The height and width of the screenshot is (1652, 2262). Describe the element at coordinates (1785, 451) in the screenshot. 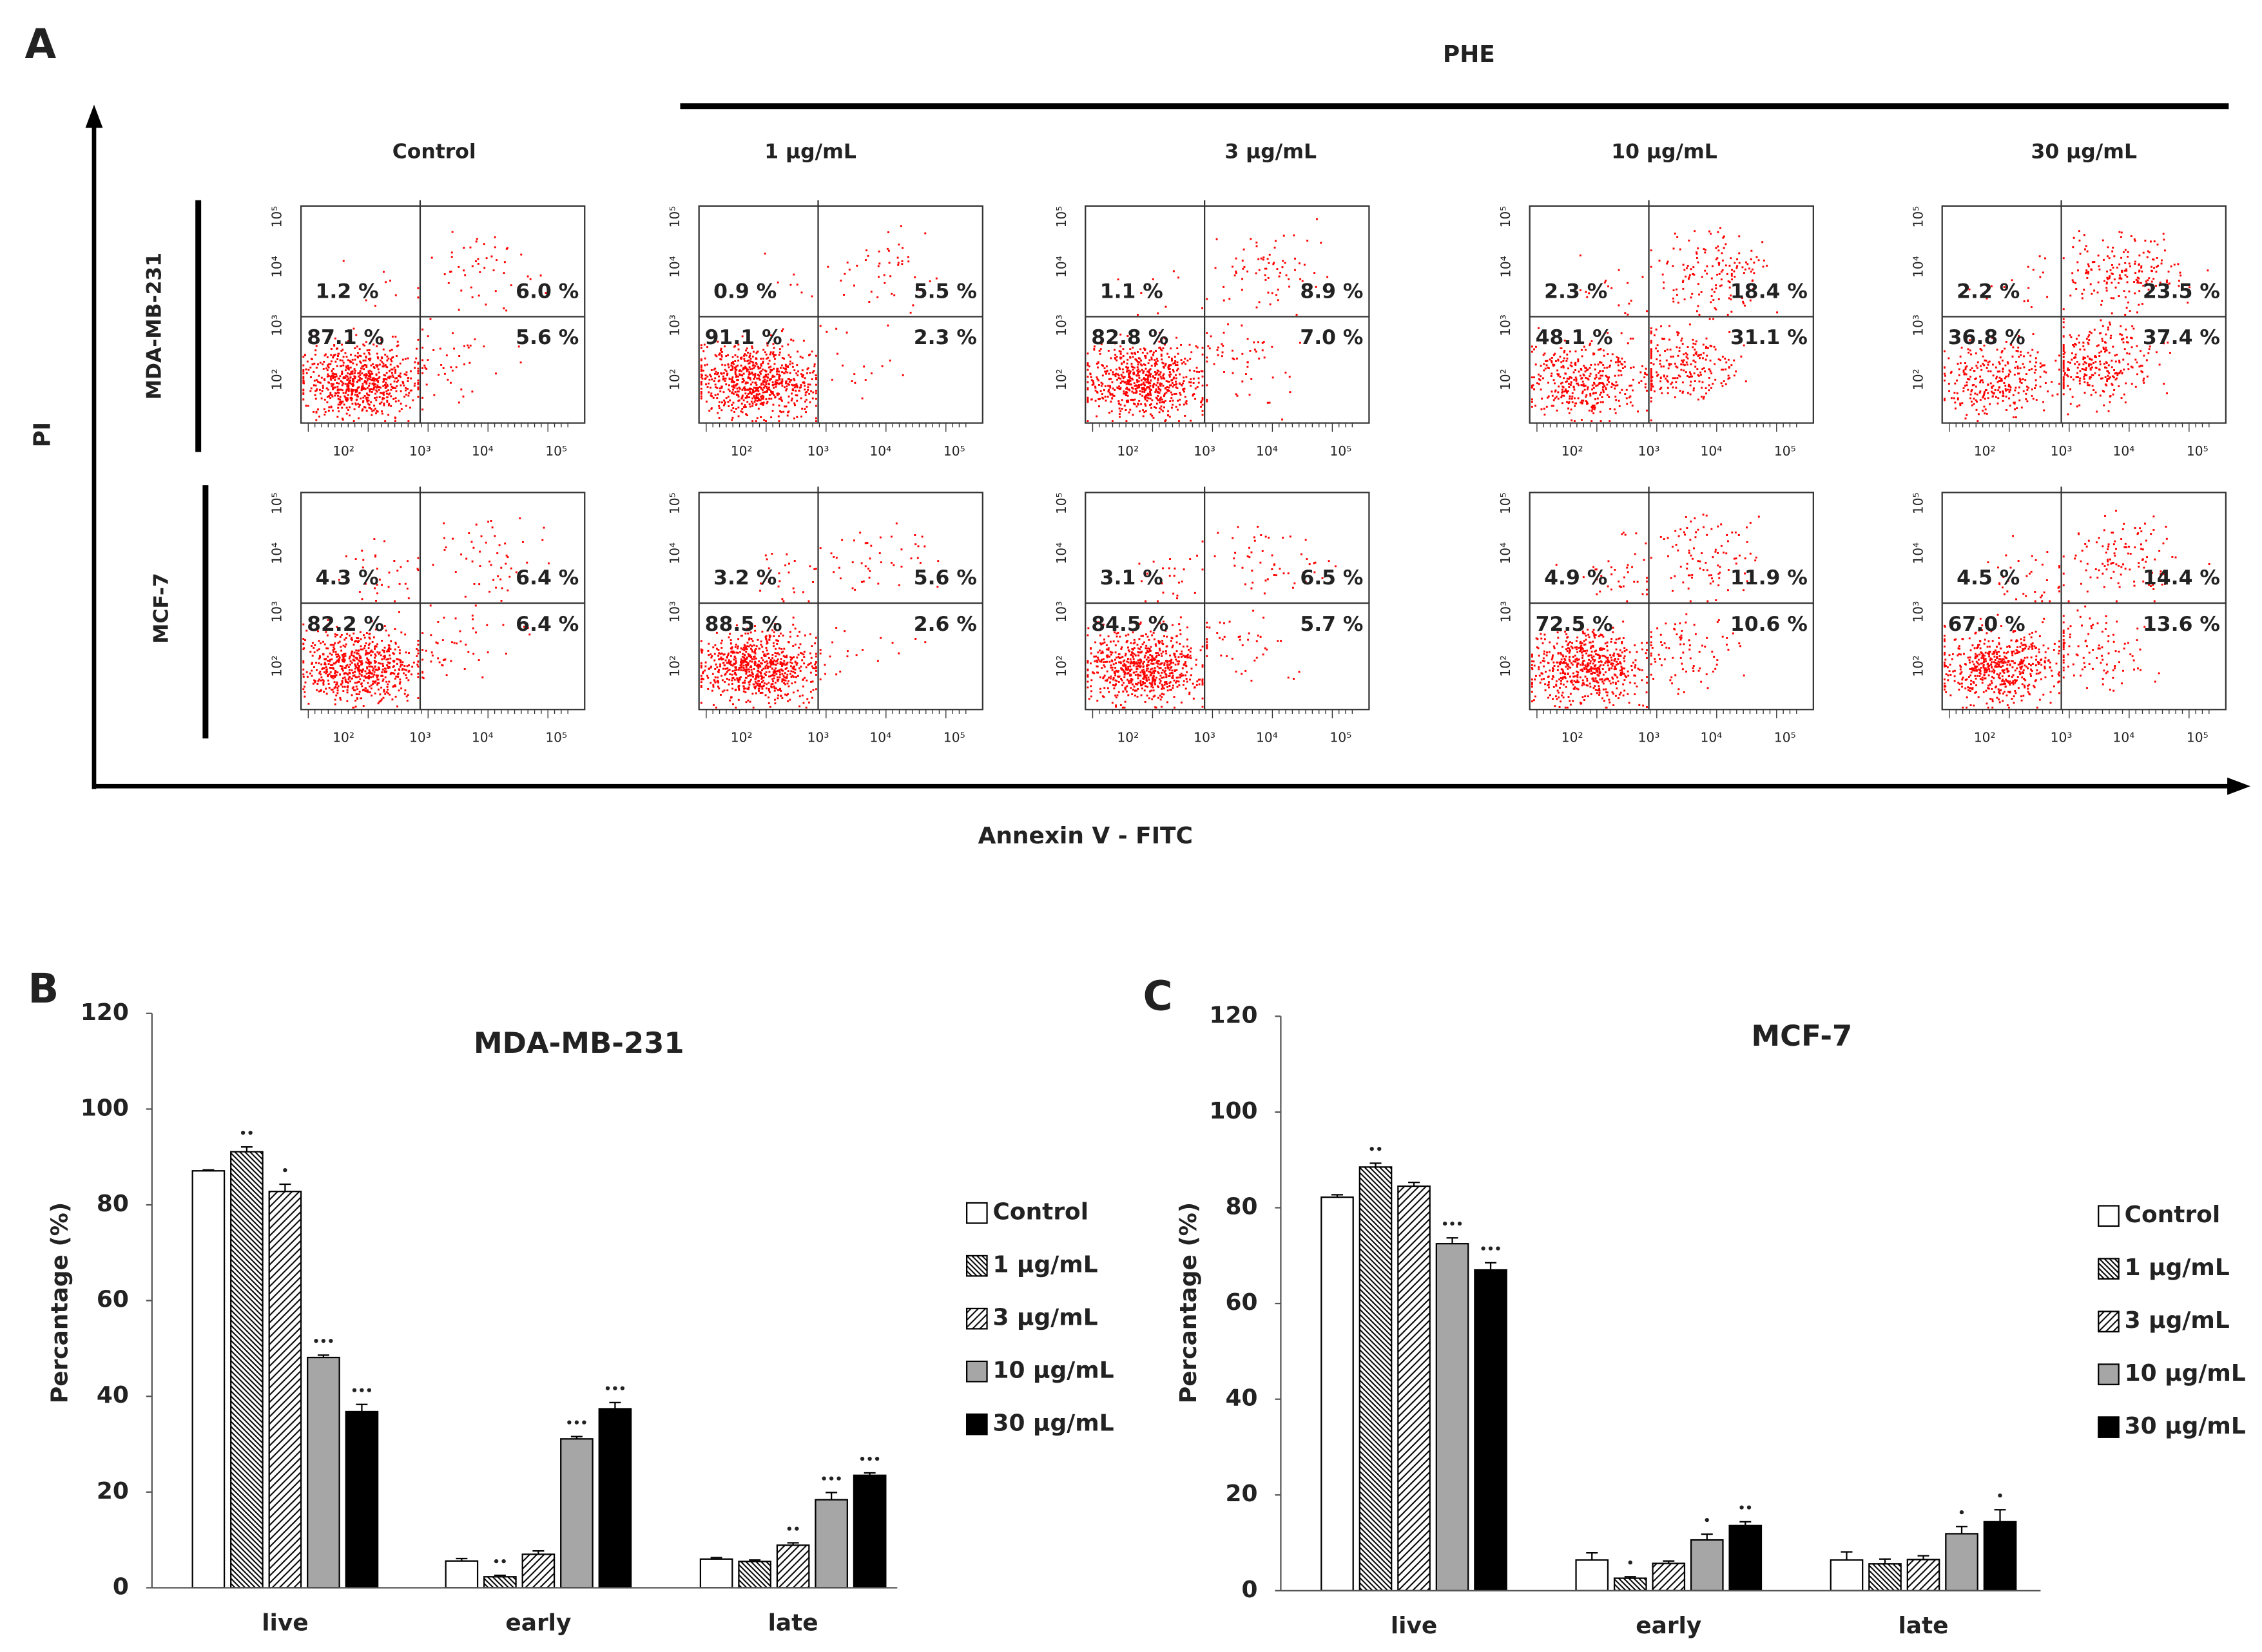

I see `x-tick-label: 10⁵` at that location.